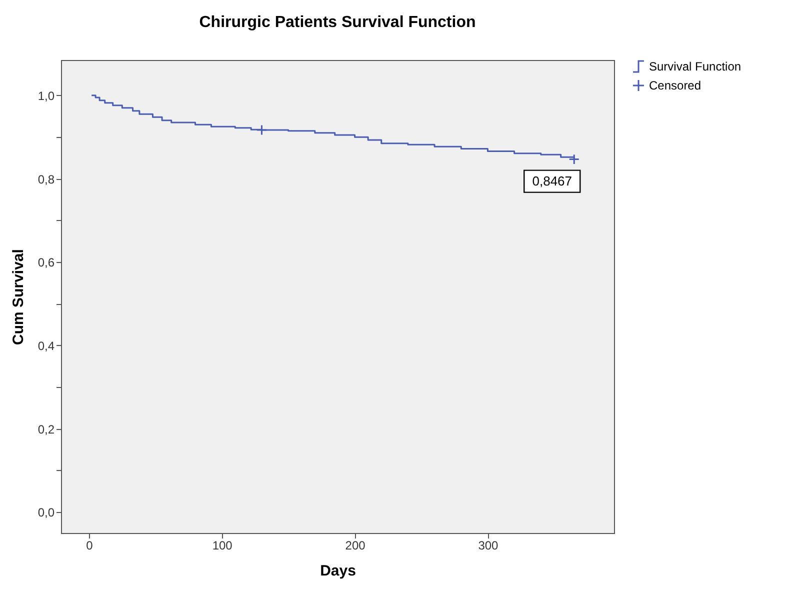  What do you see at coordinates (46, 179) in the screenshot?
I see `y-tick-label: 0,8` at bounding box center [46, 179].